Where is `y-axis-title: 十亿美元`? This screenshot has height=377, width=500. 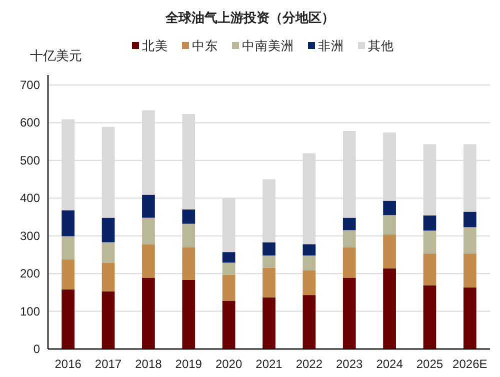
y-axis-title: 十亿美元 is located at coordinates (56, 55).